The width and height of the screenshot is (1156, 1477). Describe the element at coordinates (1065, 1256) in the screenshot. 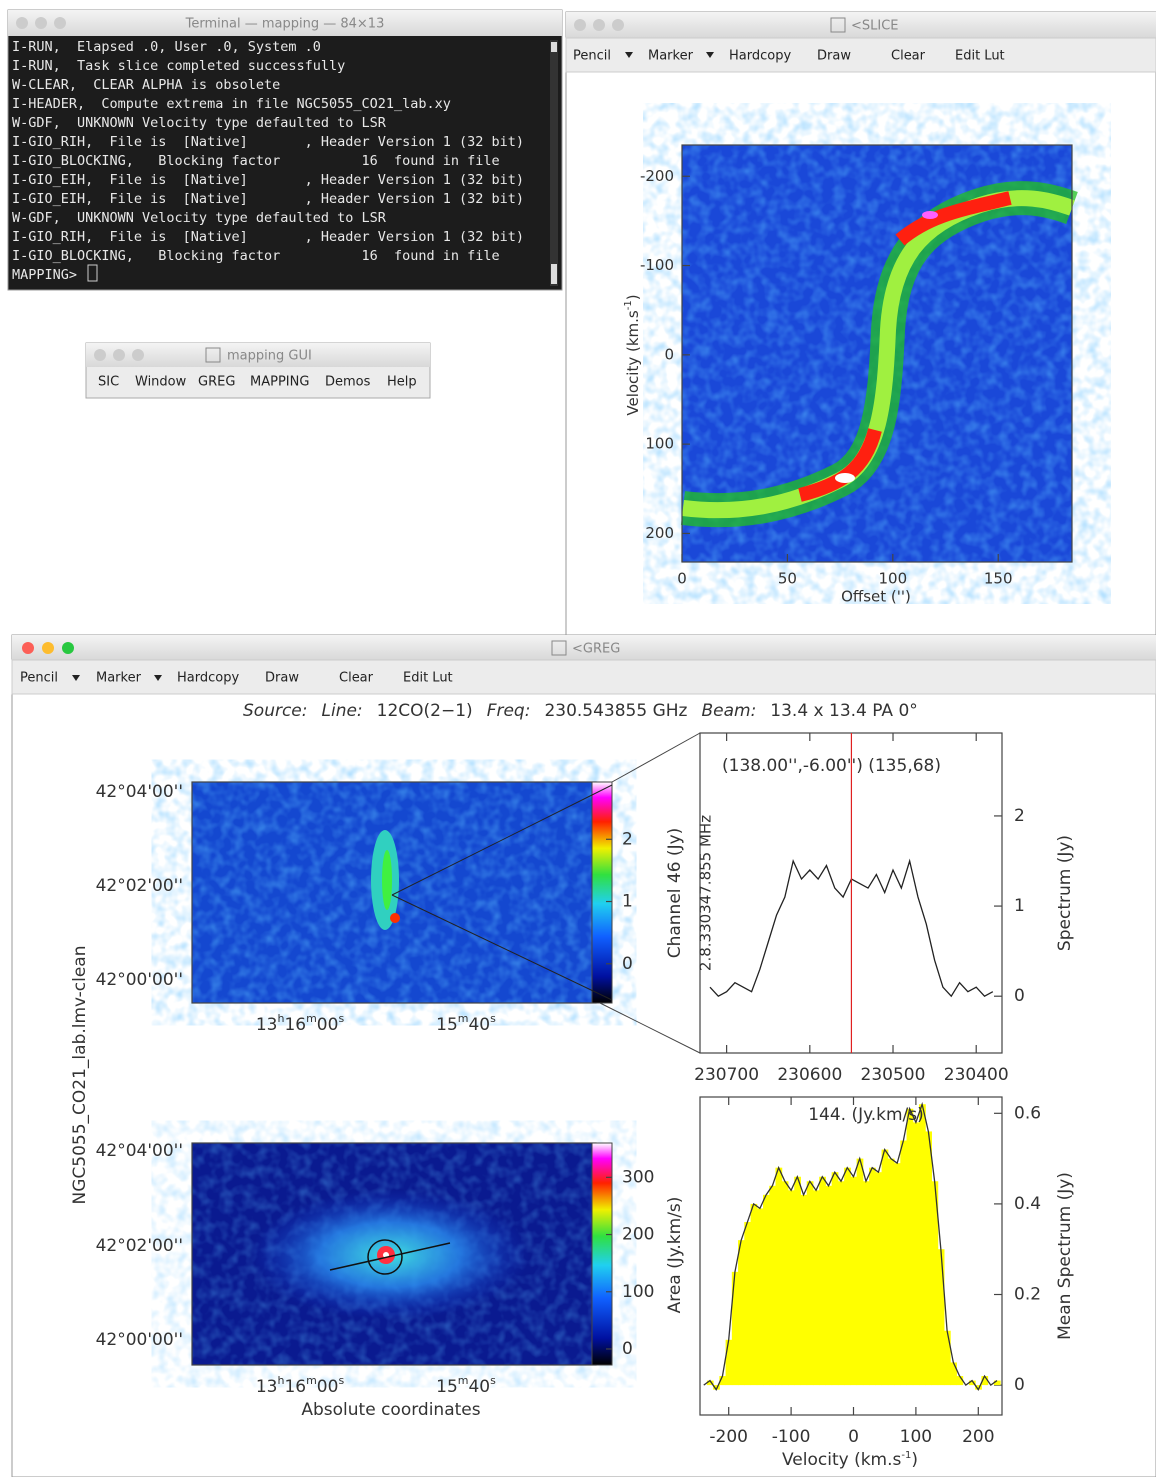

I see `y2-axis-label: Mean Spectrum (Jy)` at that location.